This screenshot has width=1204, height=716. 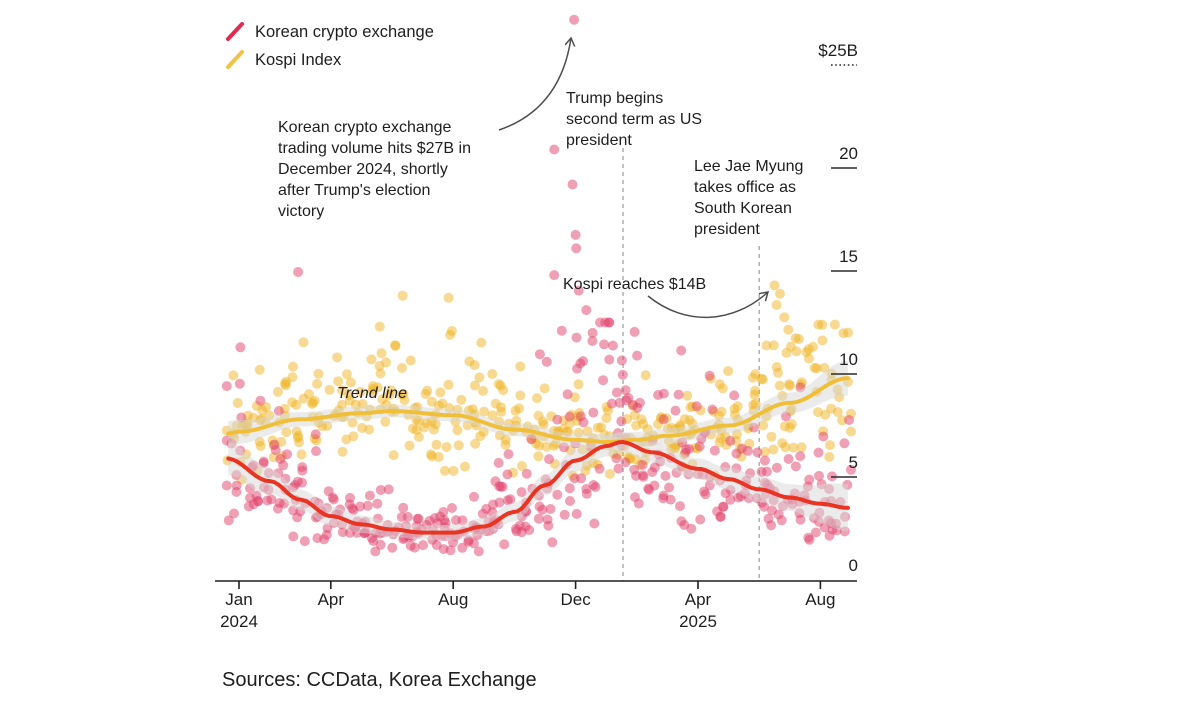 I want to click on crypto-confidence-band, so click(x=538, y=486).